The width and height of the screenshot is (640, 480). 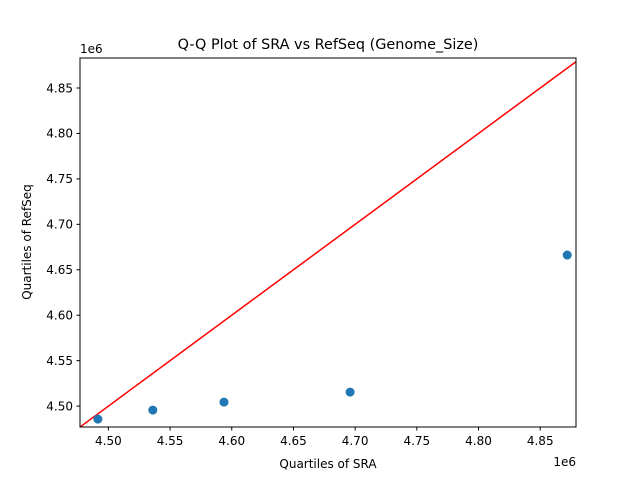 I want to click on x-axis-label: Quartiles of SRA, so click(x=328, y=464).